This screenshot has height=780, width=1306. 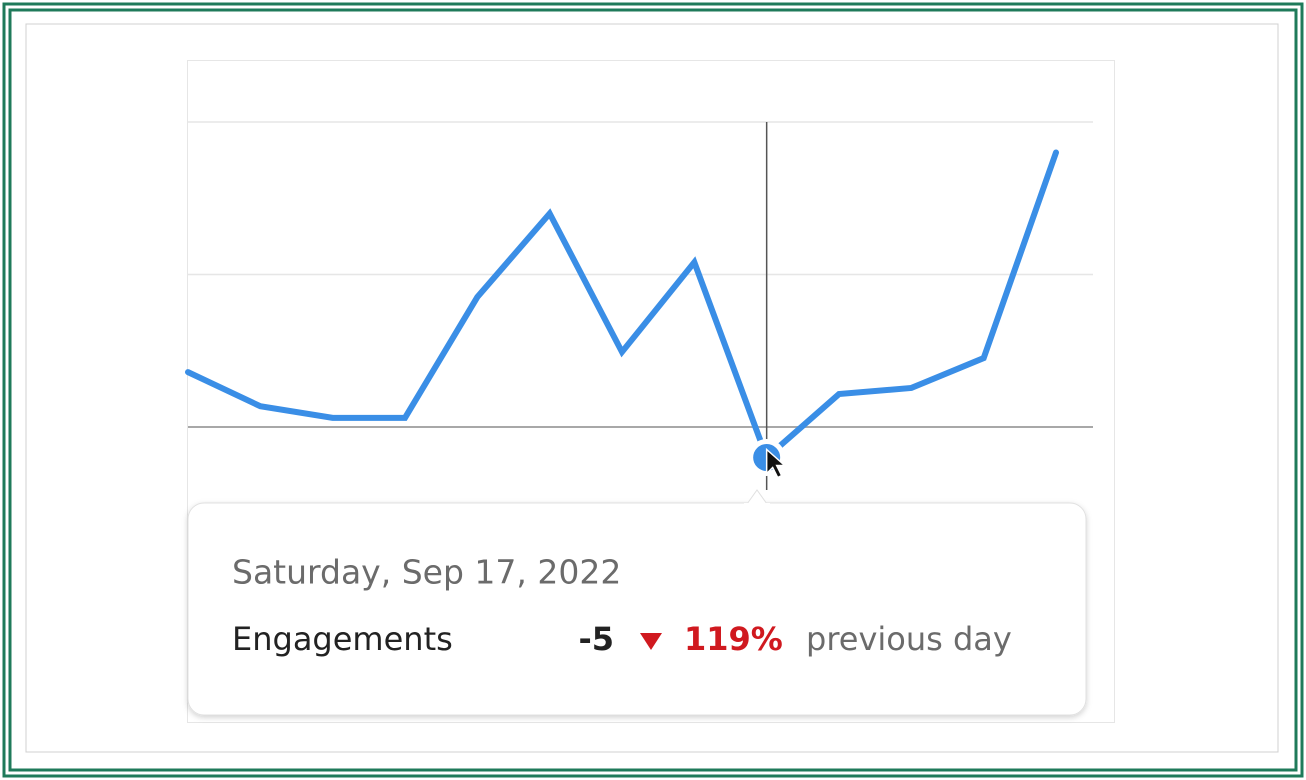 What do you see at coordinates (596, 639) in the screenshot?
I see `tooltip-value: -5` at bounding box center [596, 639].